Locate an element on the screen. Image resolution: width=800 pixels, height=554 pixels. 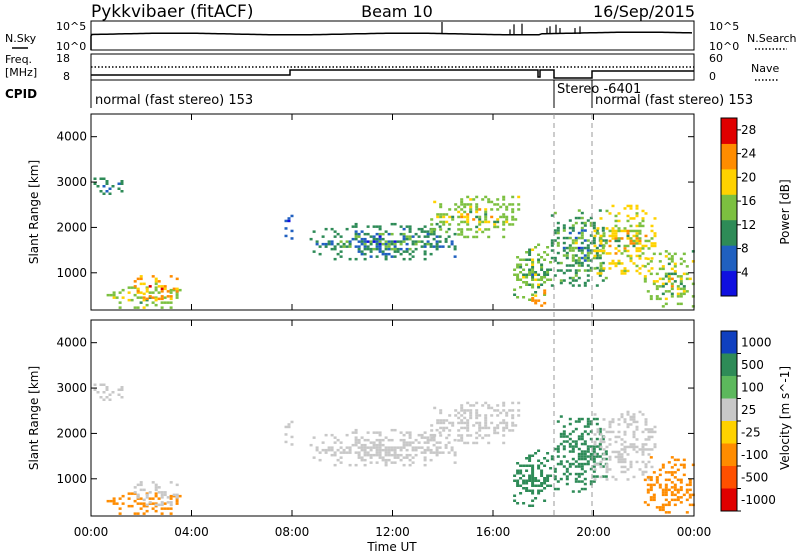
y-tick-label: 1000 is located at coordinates (71, 479).